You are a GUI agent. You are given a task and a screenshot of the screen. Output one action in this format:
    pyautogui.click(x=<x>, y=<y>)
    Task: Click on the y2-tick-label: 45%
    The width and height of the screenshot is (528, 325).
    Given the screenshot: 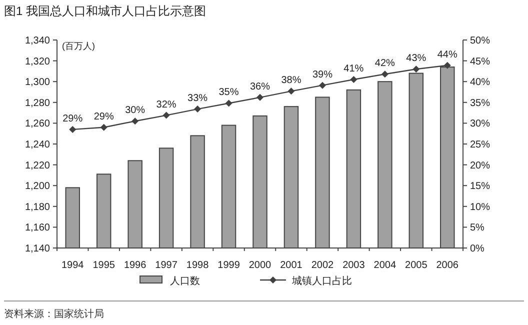 What is the action you would take?
    pyautogui.click(x=480, y=62)
    